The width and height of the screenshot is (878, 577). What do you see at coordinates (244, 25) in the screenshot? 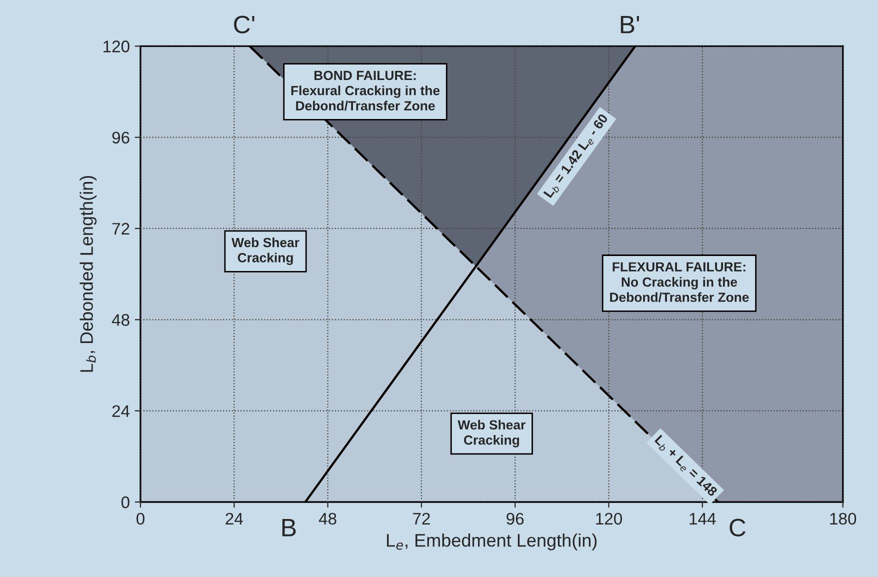
I see `annotation: C'` at bounding box center [244, 25].